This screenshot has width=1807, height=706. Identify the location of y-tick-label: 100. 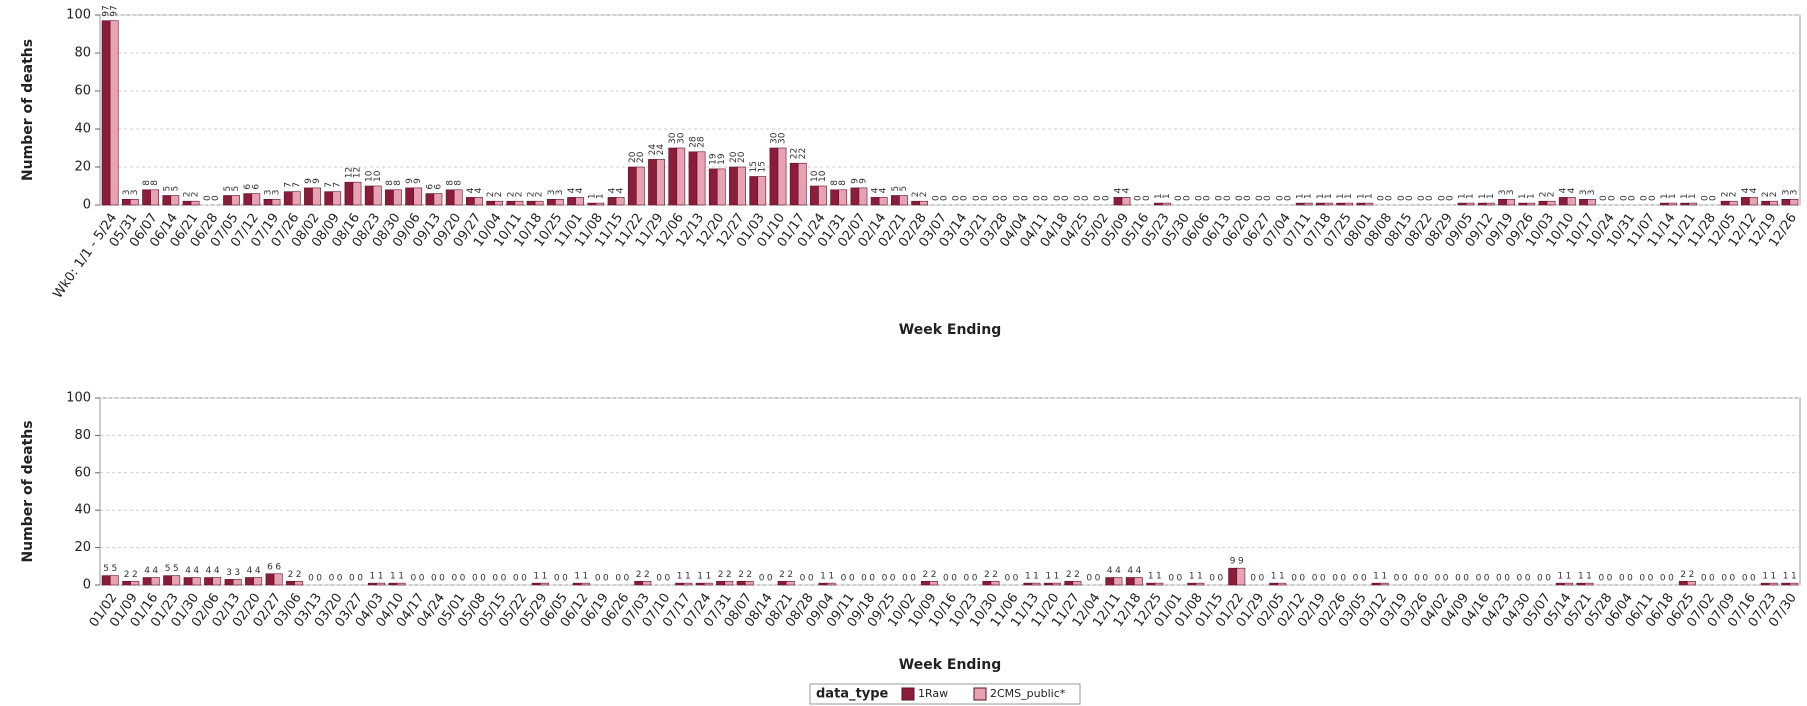
(78, 15).